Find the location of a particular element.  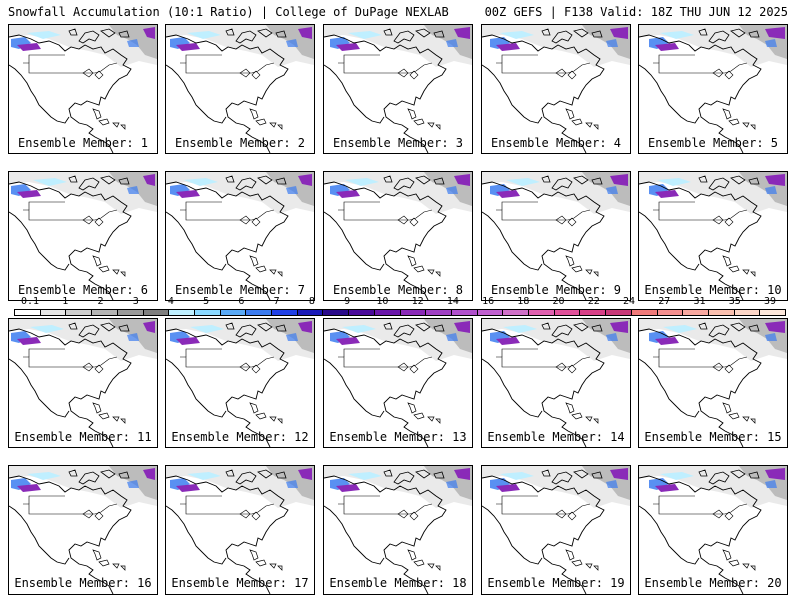

ensemble-member-label: Ensemble Member: 4 is located at coordinates (556, 143).